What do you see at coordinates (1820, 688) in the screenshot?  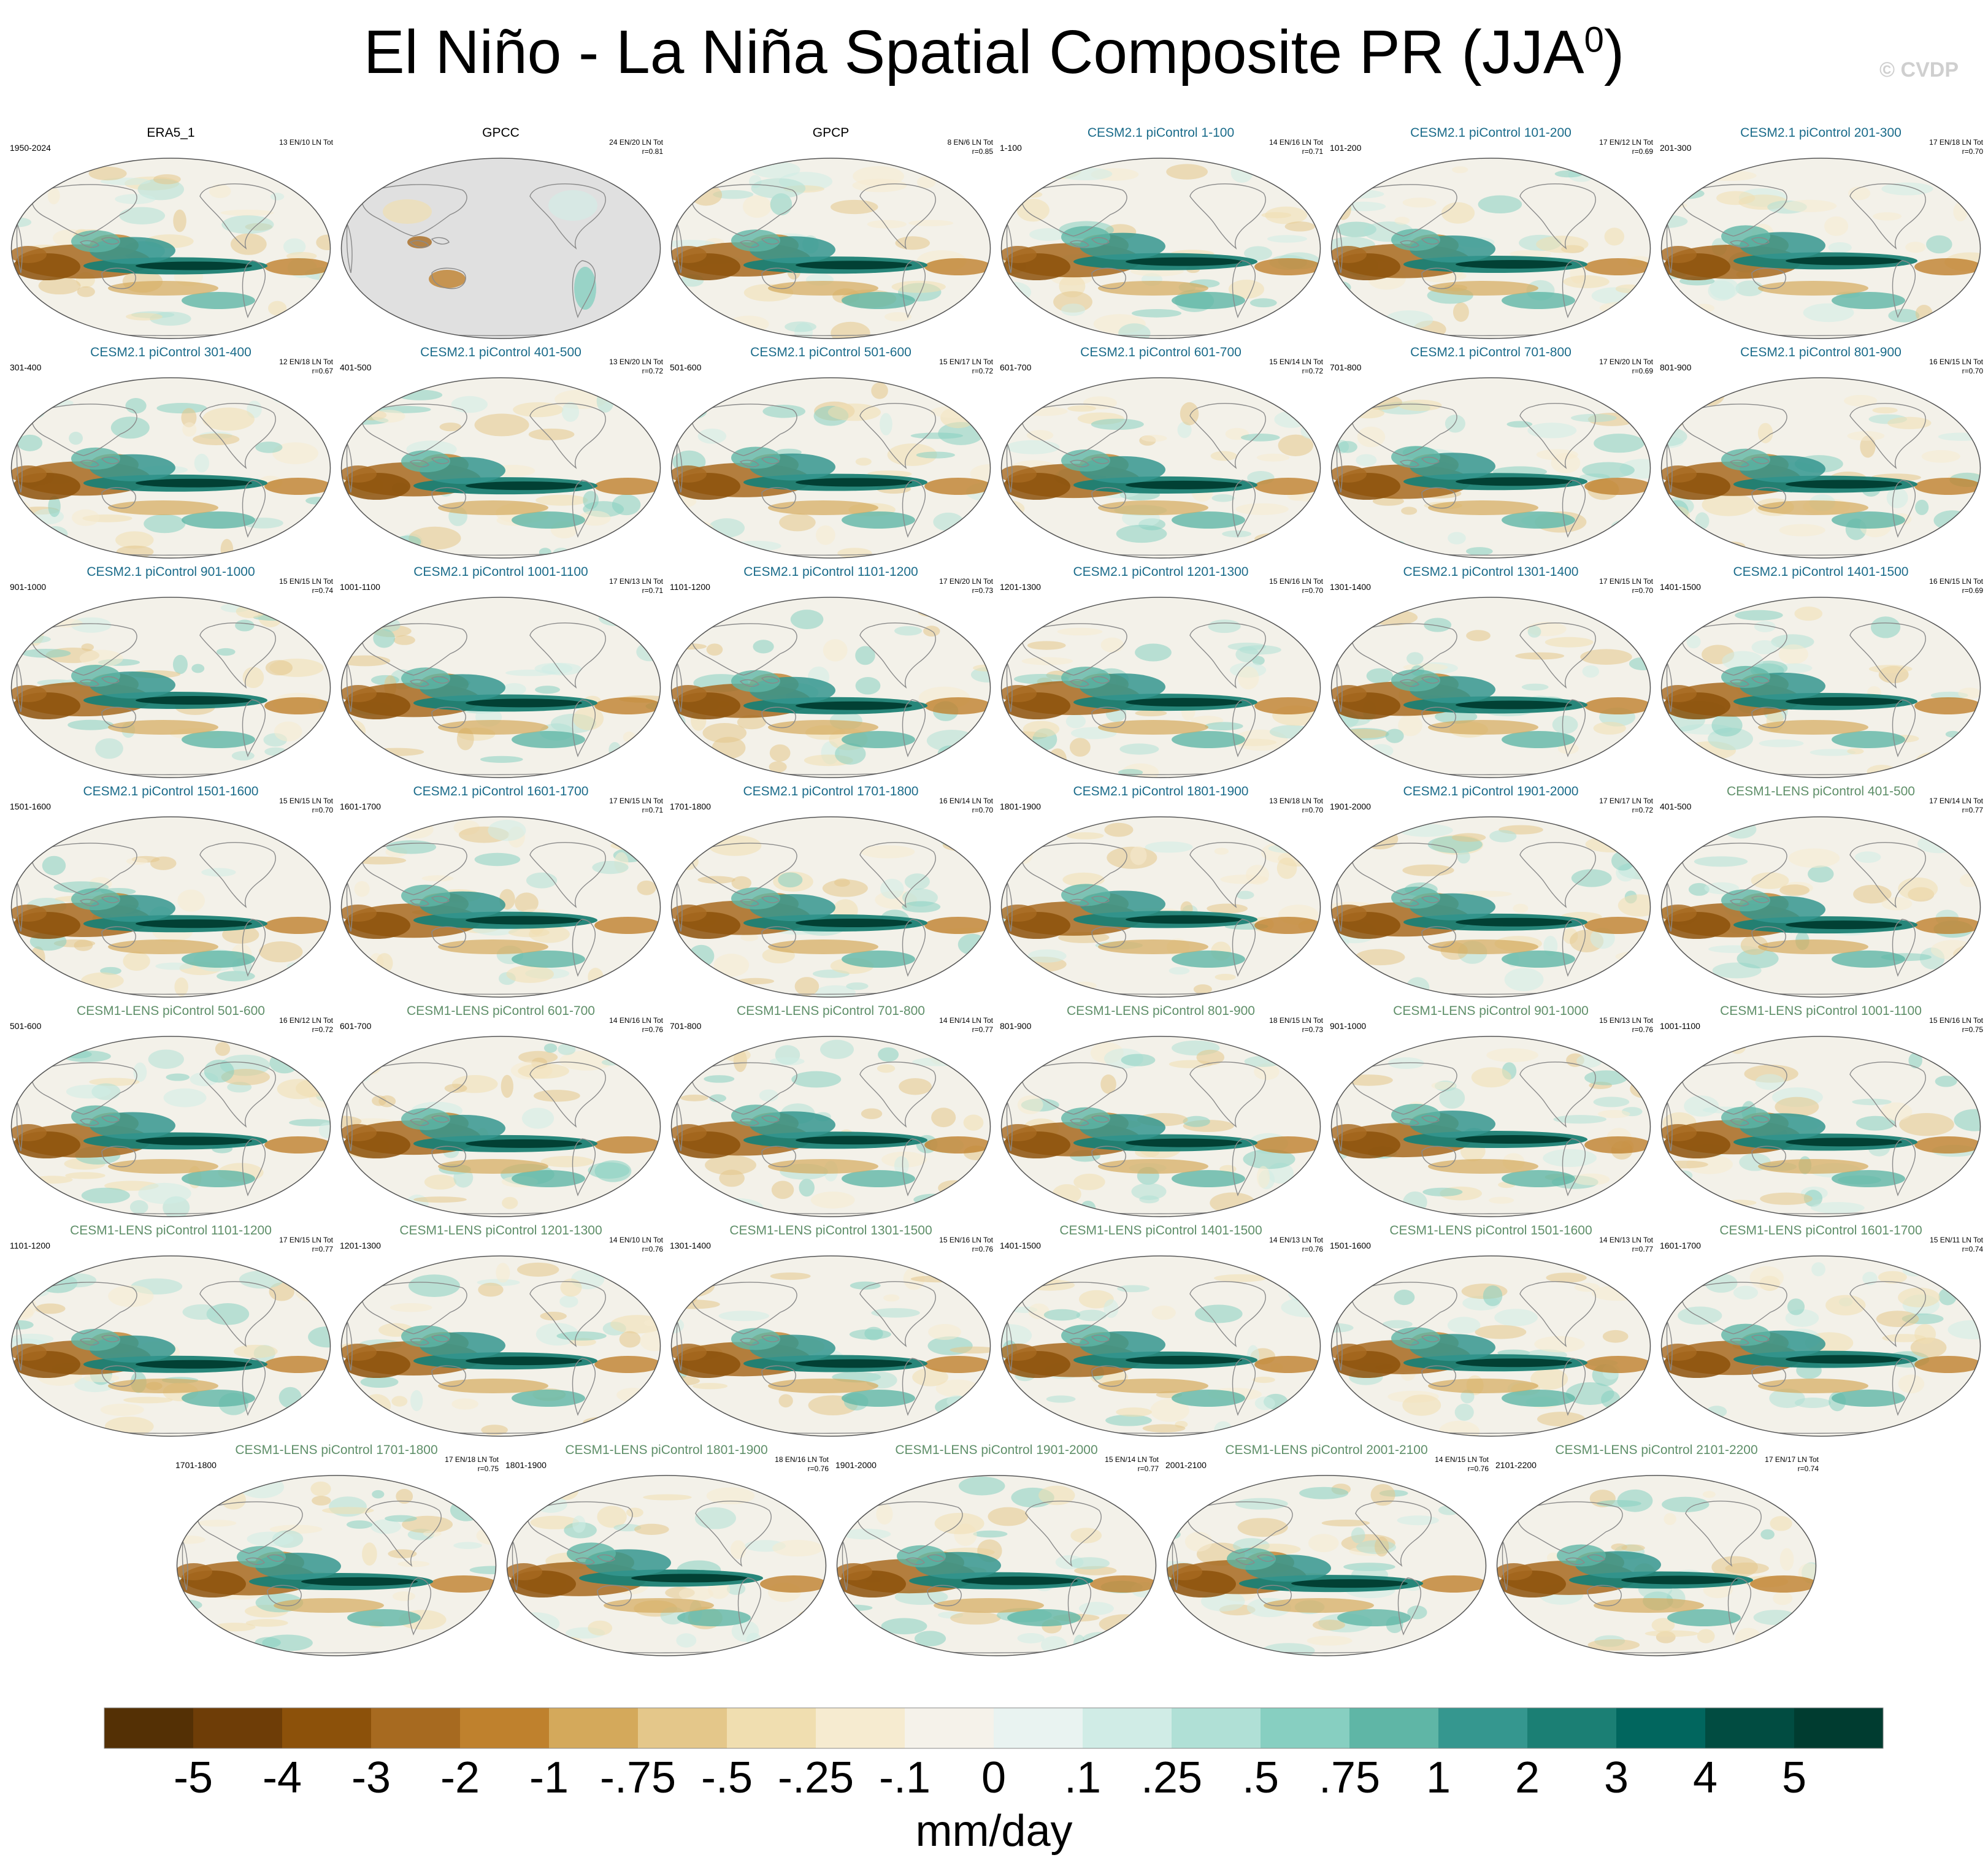 I see `composite-map` at bounding box center [1820, 688].